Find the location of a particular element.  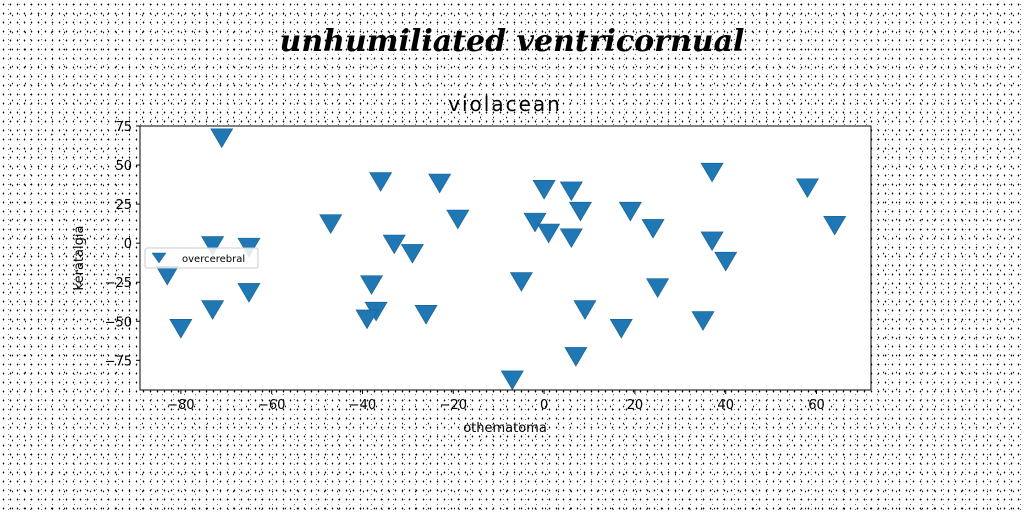

x-tick-label: −40 is located at coordinates (362, 405).